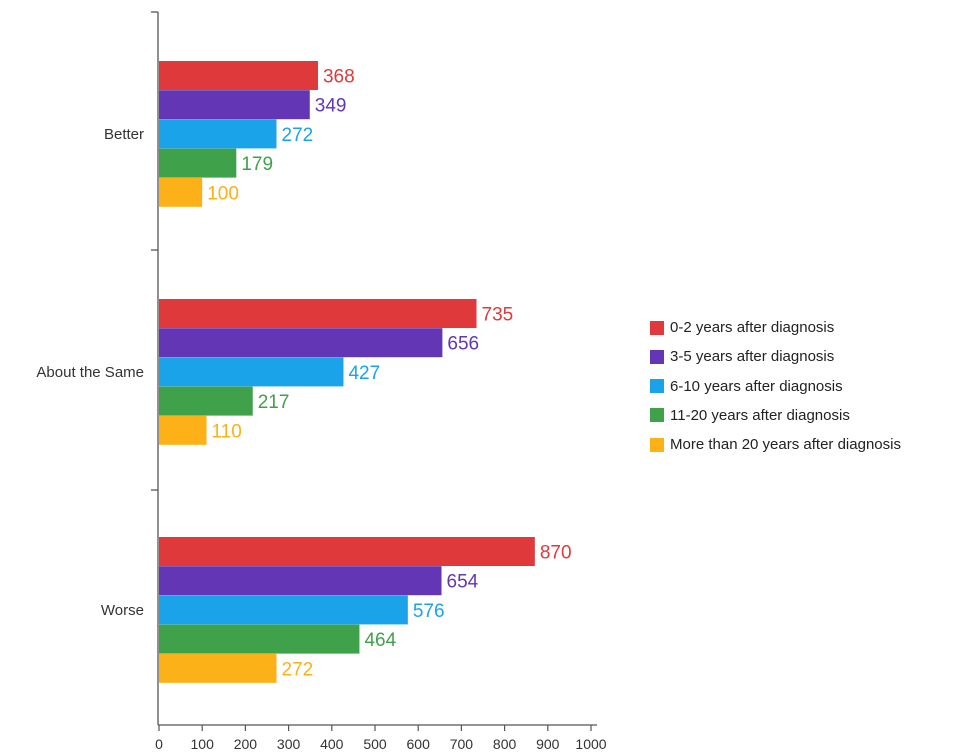  What do you see at coordinates (429, 611) in the screenshot?
I see `data-label: 576` at bounding box center [429, 611].